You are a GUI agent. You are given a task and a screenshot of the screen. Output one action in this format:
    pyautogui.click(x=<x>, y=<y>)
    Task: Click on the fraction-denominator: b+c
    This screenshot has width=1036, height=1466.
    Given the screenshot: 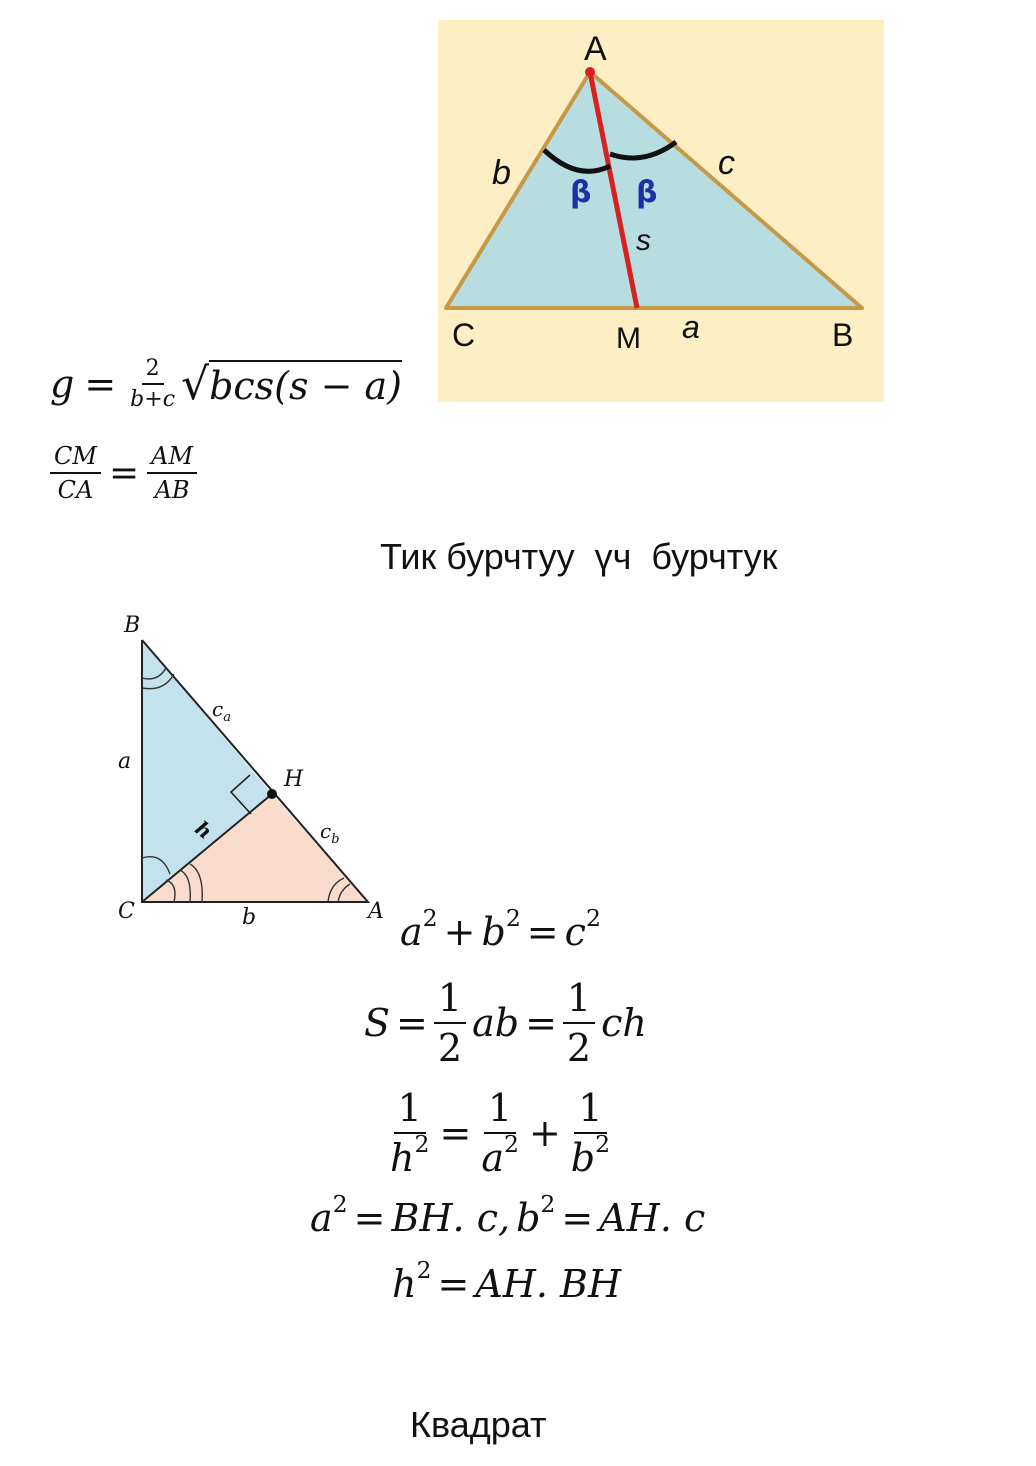 What is the action you would take?
    pyautogui.click(x=153, y=399)
    